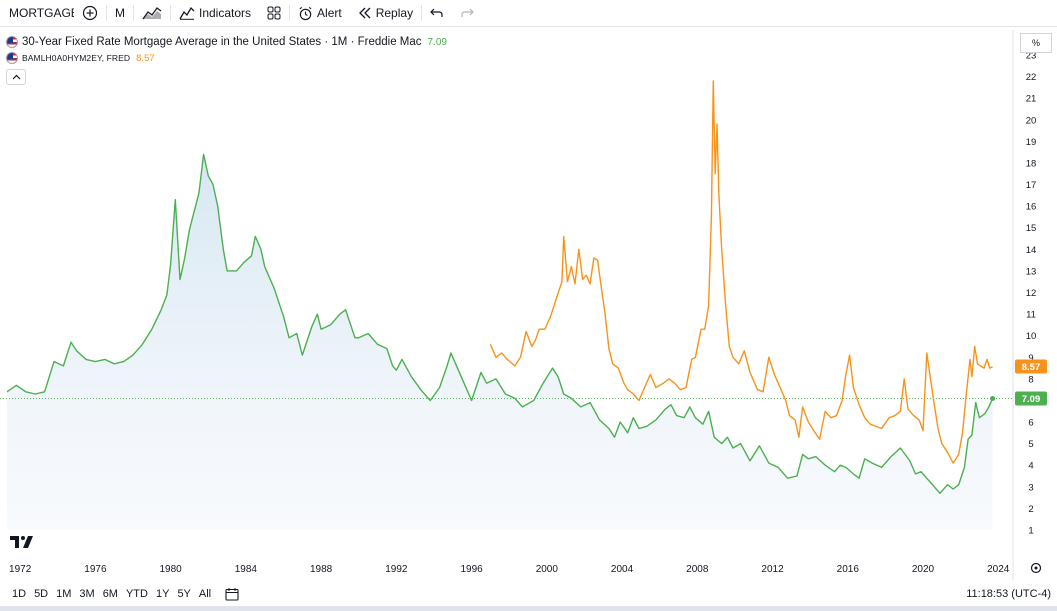 The image size is (1057, 611). What do you see at coordinates (1031, 228) in the screenshot?
I see `price-tick-label: 15` at bounding box center [1031, 228].